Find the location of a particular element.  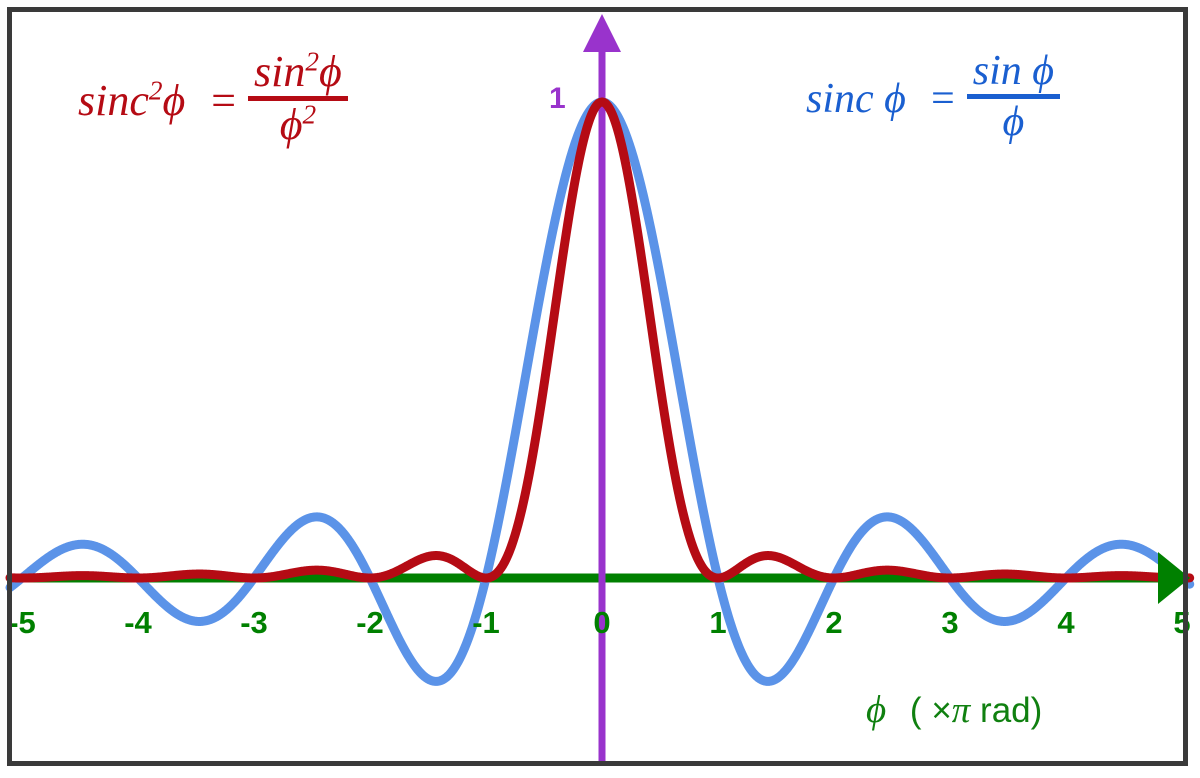

sinc-squared-denominator: ϕ2 is located at coordinates (298, 124).